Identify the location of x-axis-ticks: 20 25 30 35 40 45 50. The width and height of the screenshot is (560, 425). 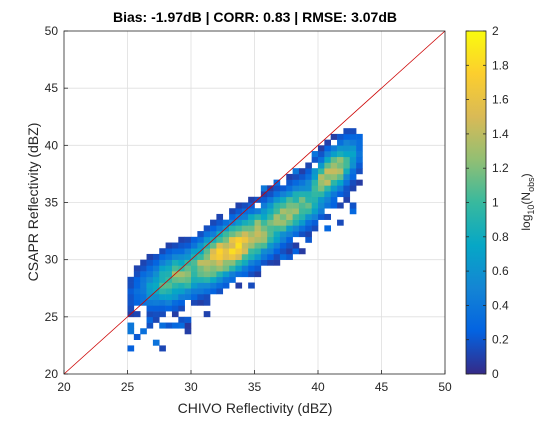
(254, 382).